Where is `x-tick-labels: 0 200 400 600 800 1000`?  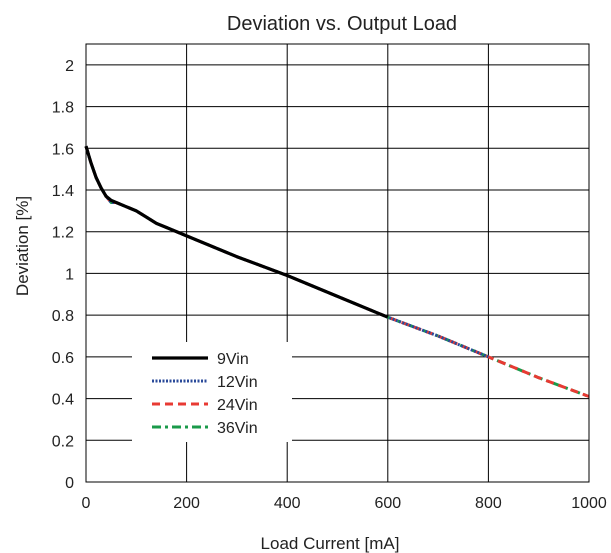 x-tick-labels: 0 200 400 600 800 1000 is located at coordinates (344, 503).